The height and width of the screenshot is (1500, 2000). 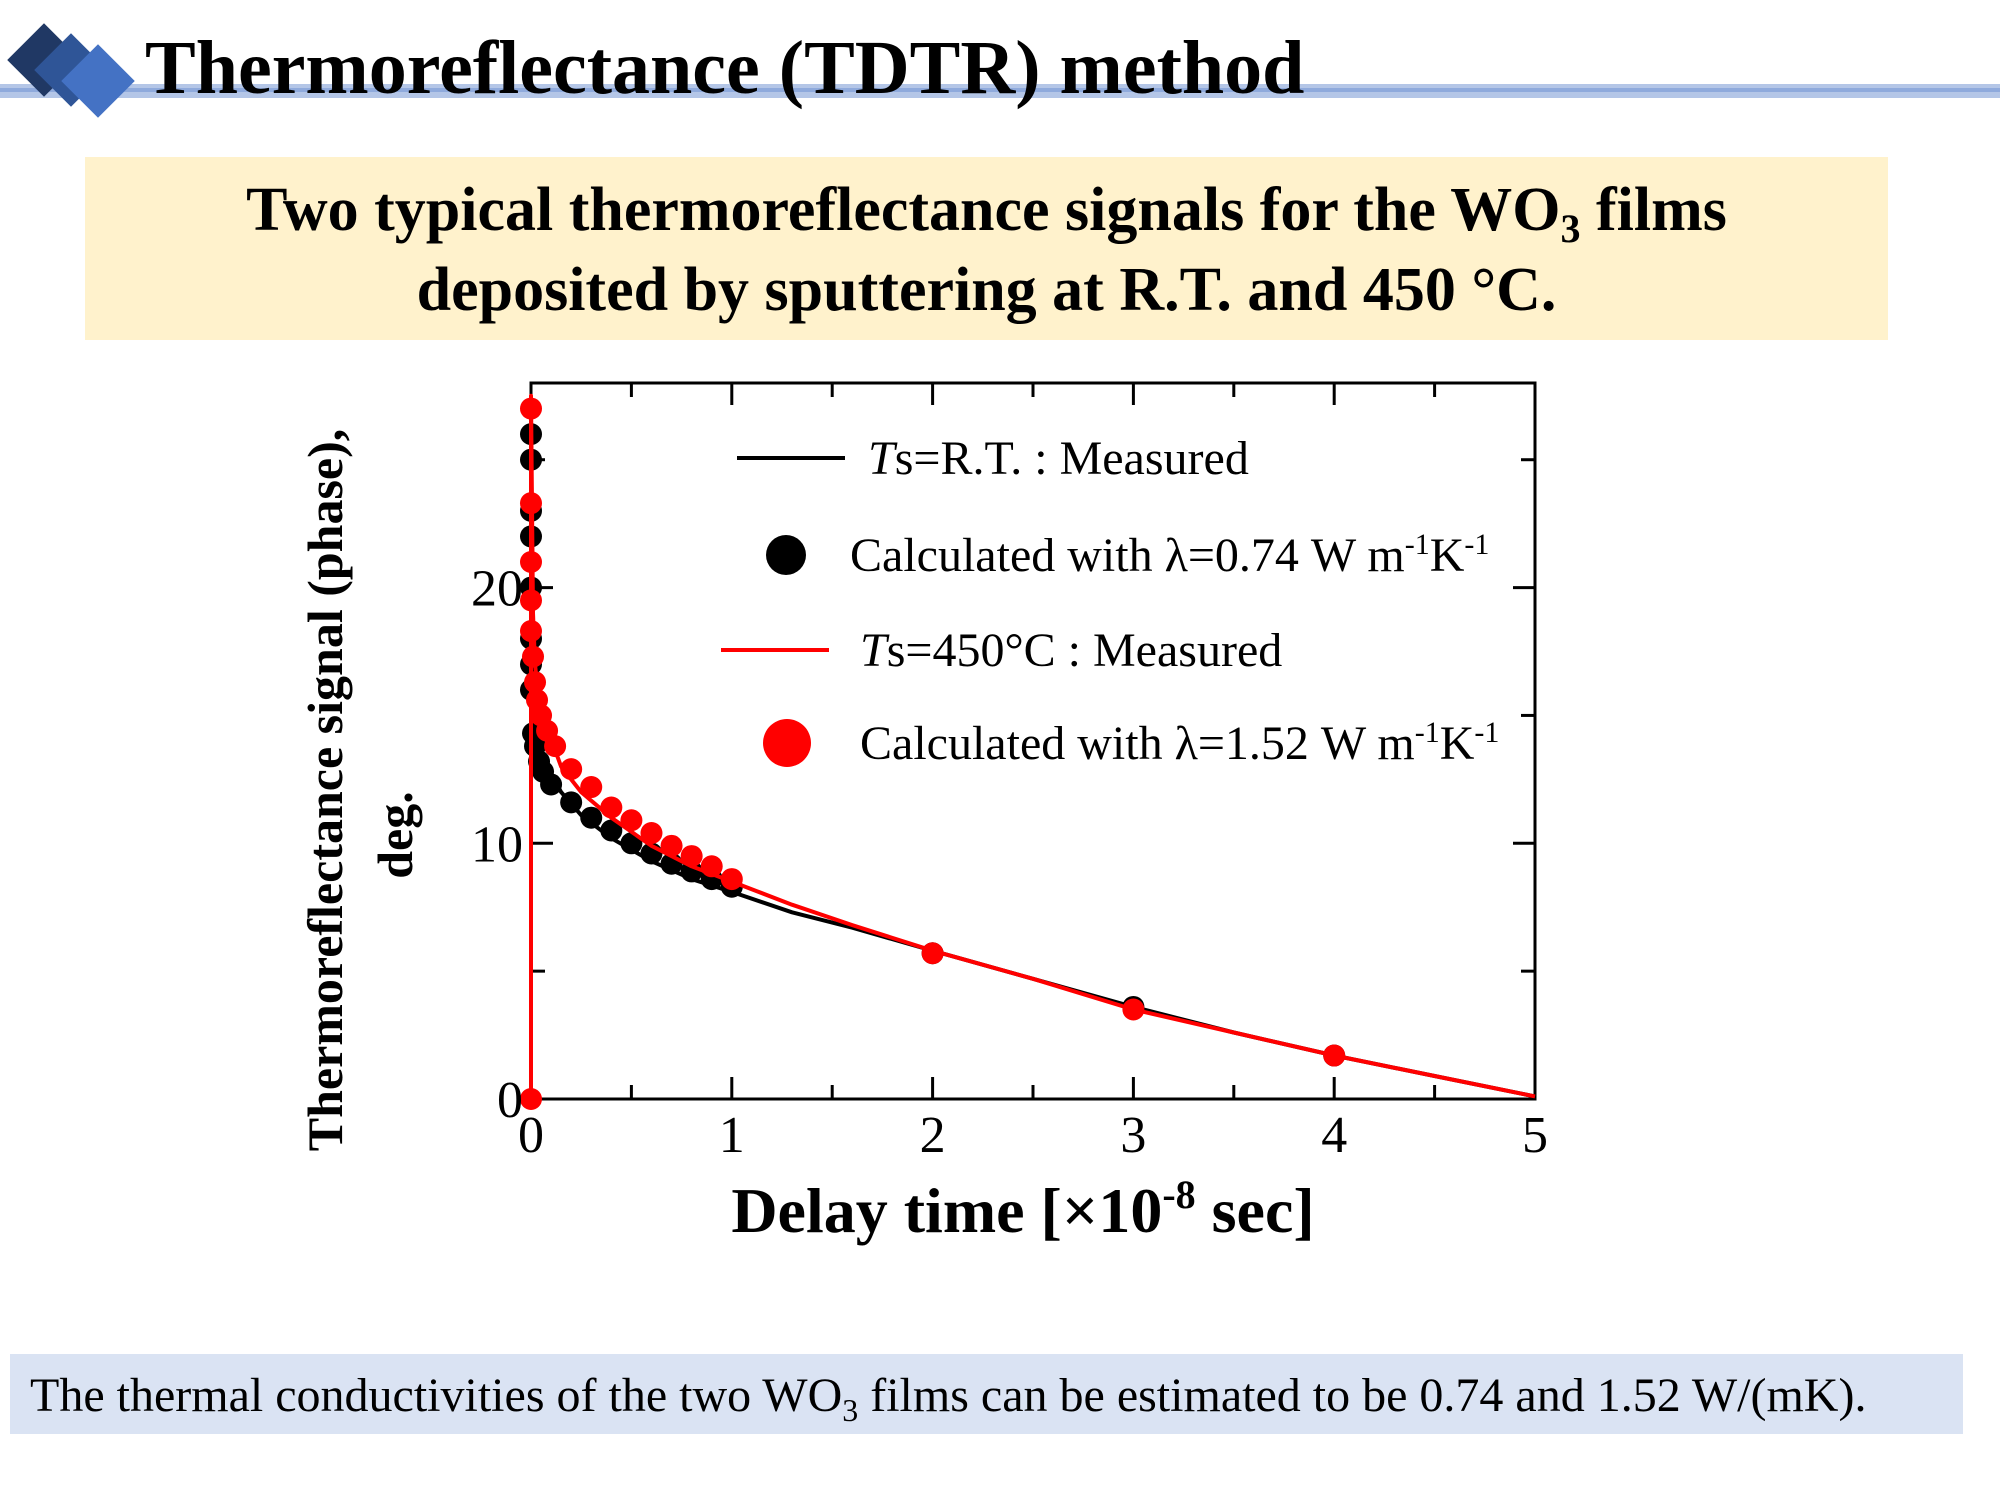 What do you see at coordinates (1334, 1135) in the screenshot?
I see `x-tick-label: 4` at bounding box center [1334, 1135].